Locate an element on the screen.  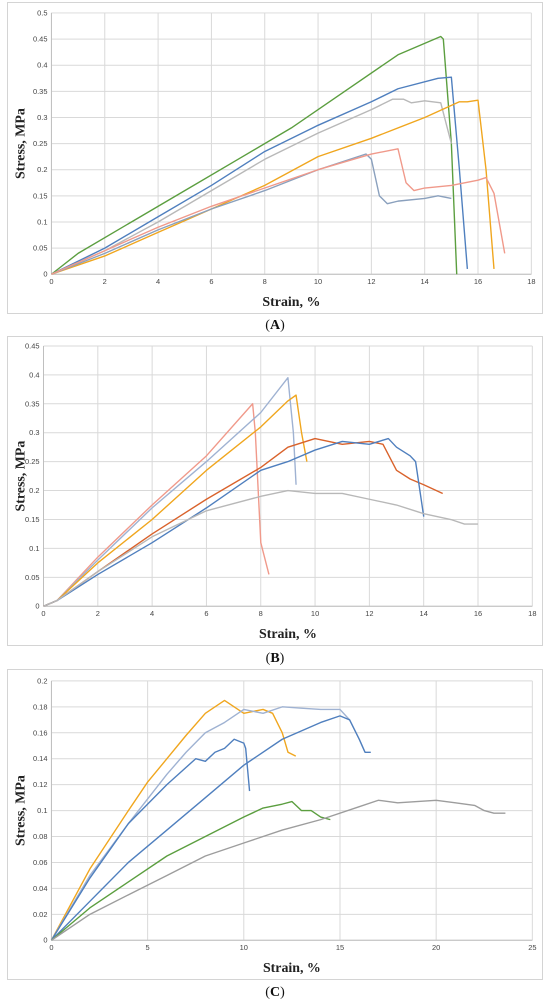
x-tick-label: 25 is located at coordinates (532, 947).